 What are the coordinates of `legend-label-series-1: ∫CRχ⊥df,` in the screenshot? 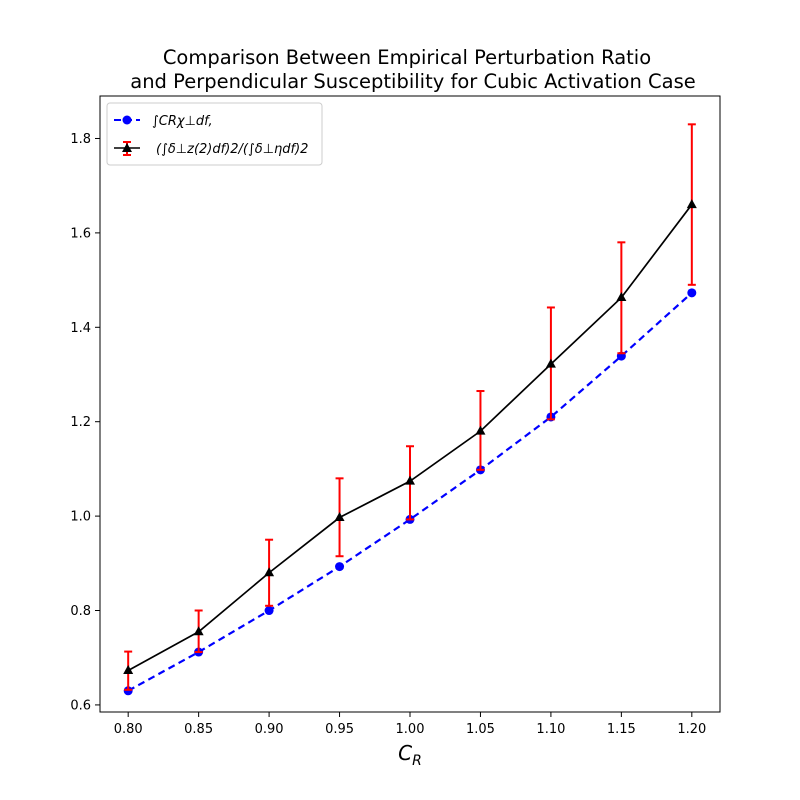 It's located at (182, 121).